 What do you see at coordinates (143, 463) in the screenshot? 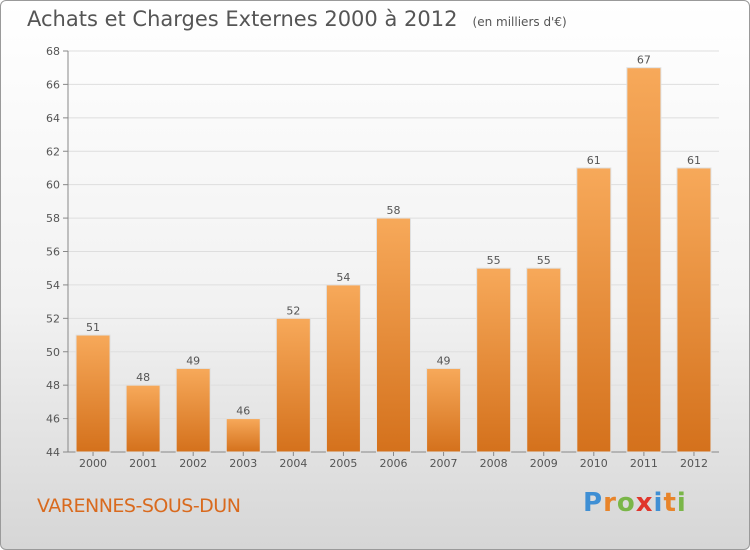
I see `x-tick-label: 2001` at bounding box center [143, 463].